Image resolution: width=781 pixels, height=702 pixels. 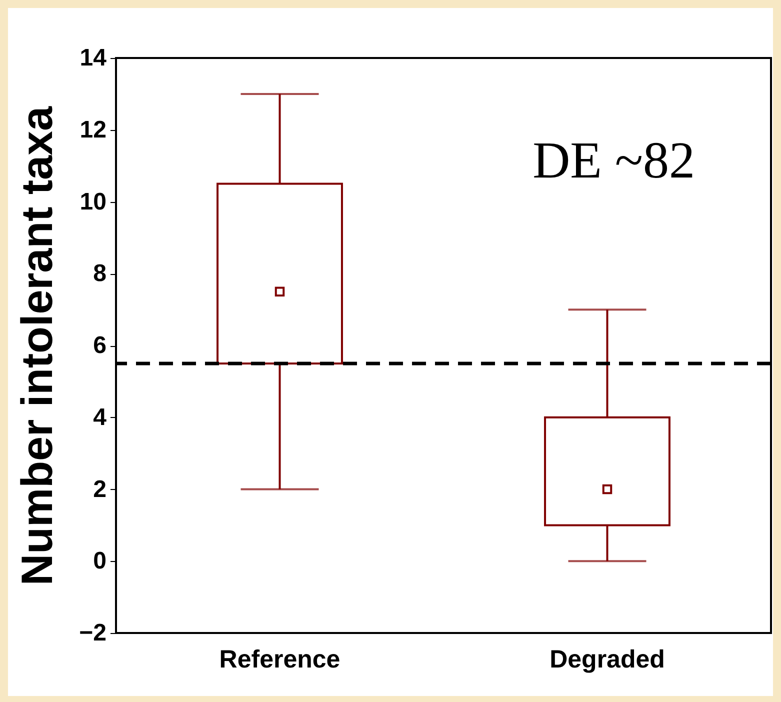 What do you see at coordinates (279, 660) in the screenshot?
I see `x-tick-label: Reference` at bounding box center [279, 660].